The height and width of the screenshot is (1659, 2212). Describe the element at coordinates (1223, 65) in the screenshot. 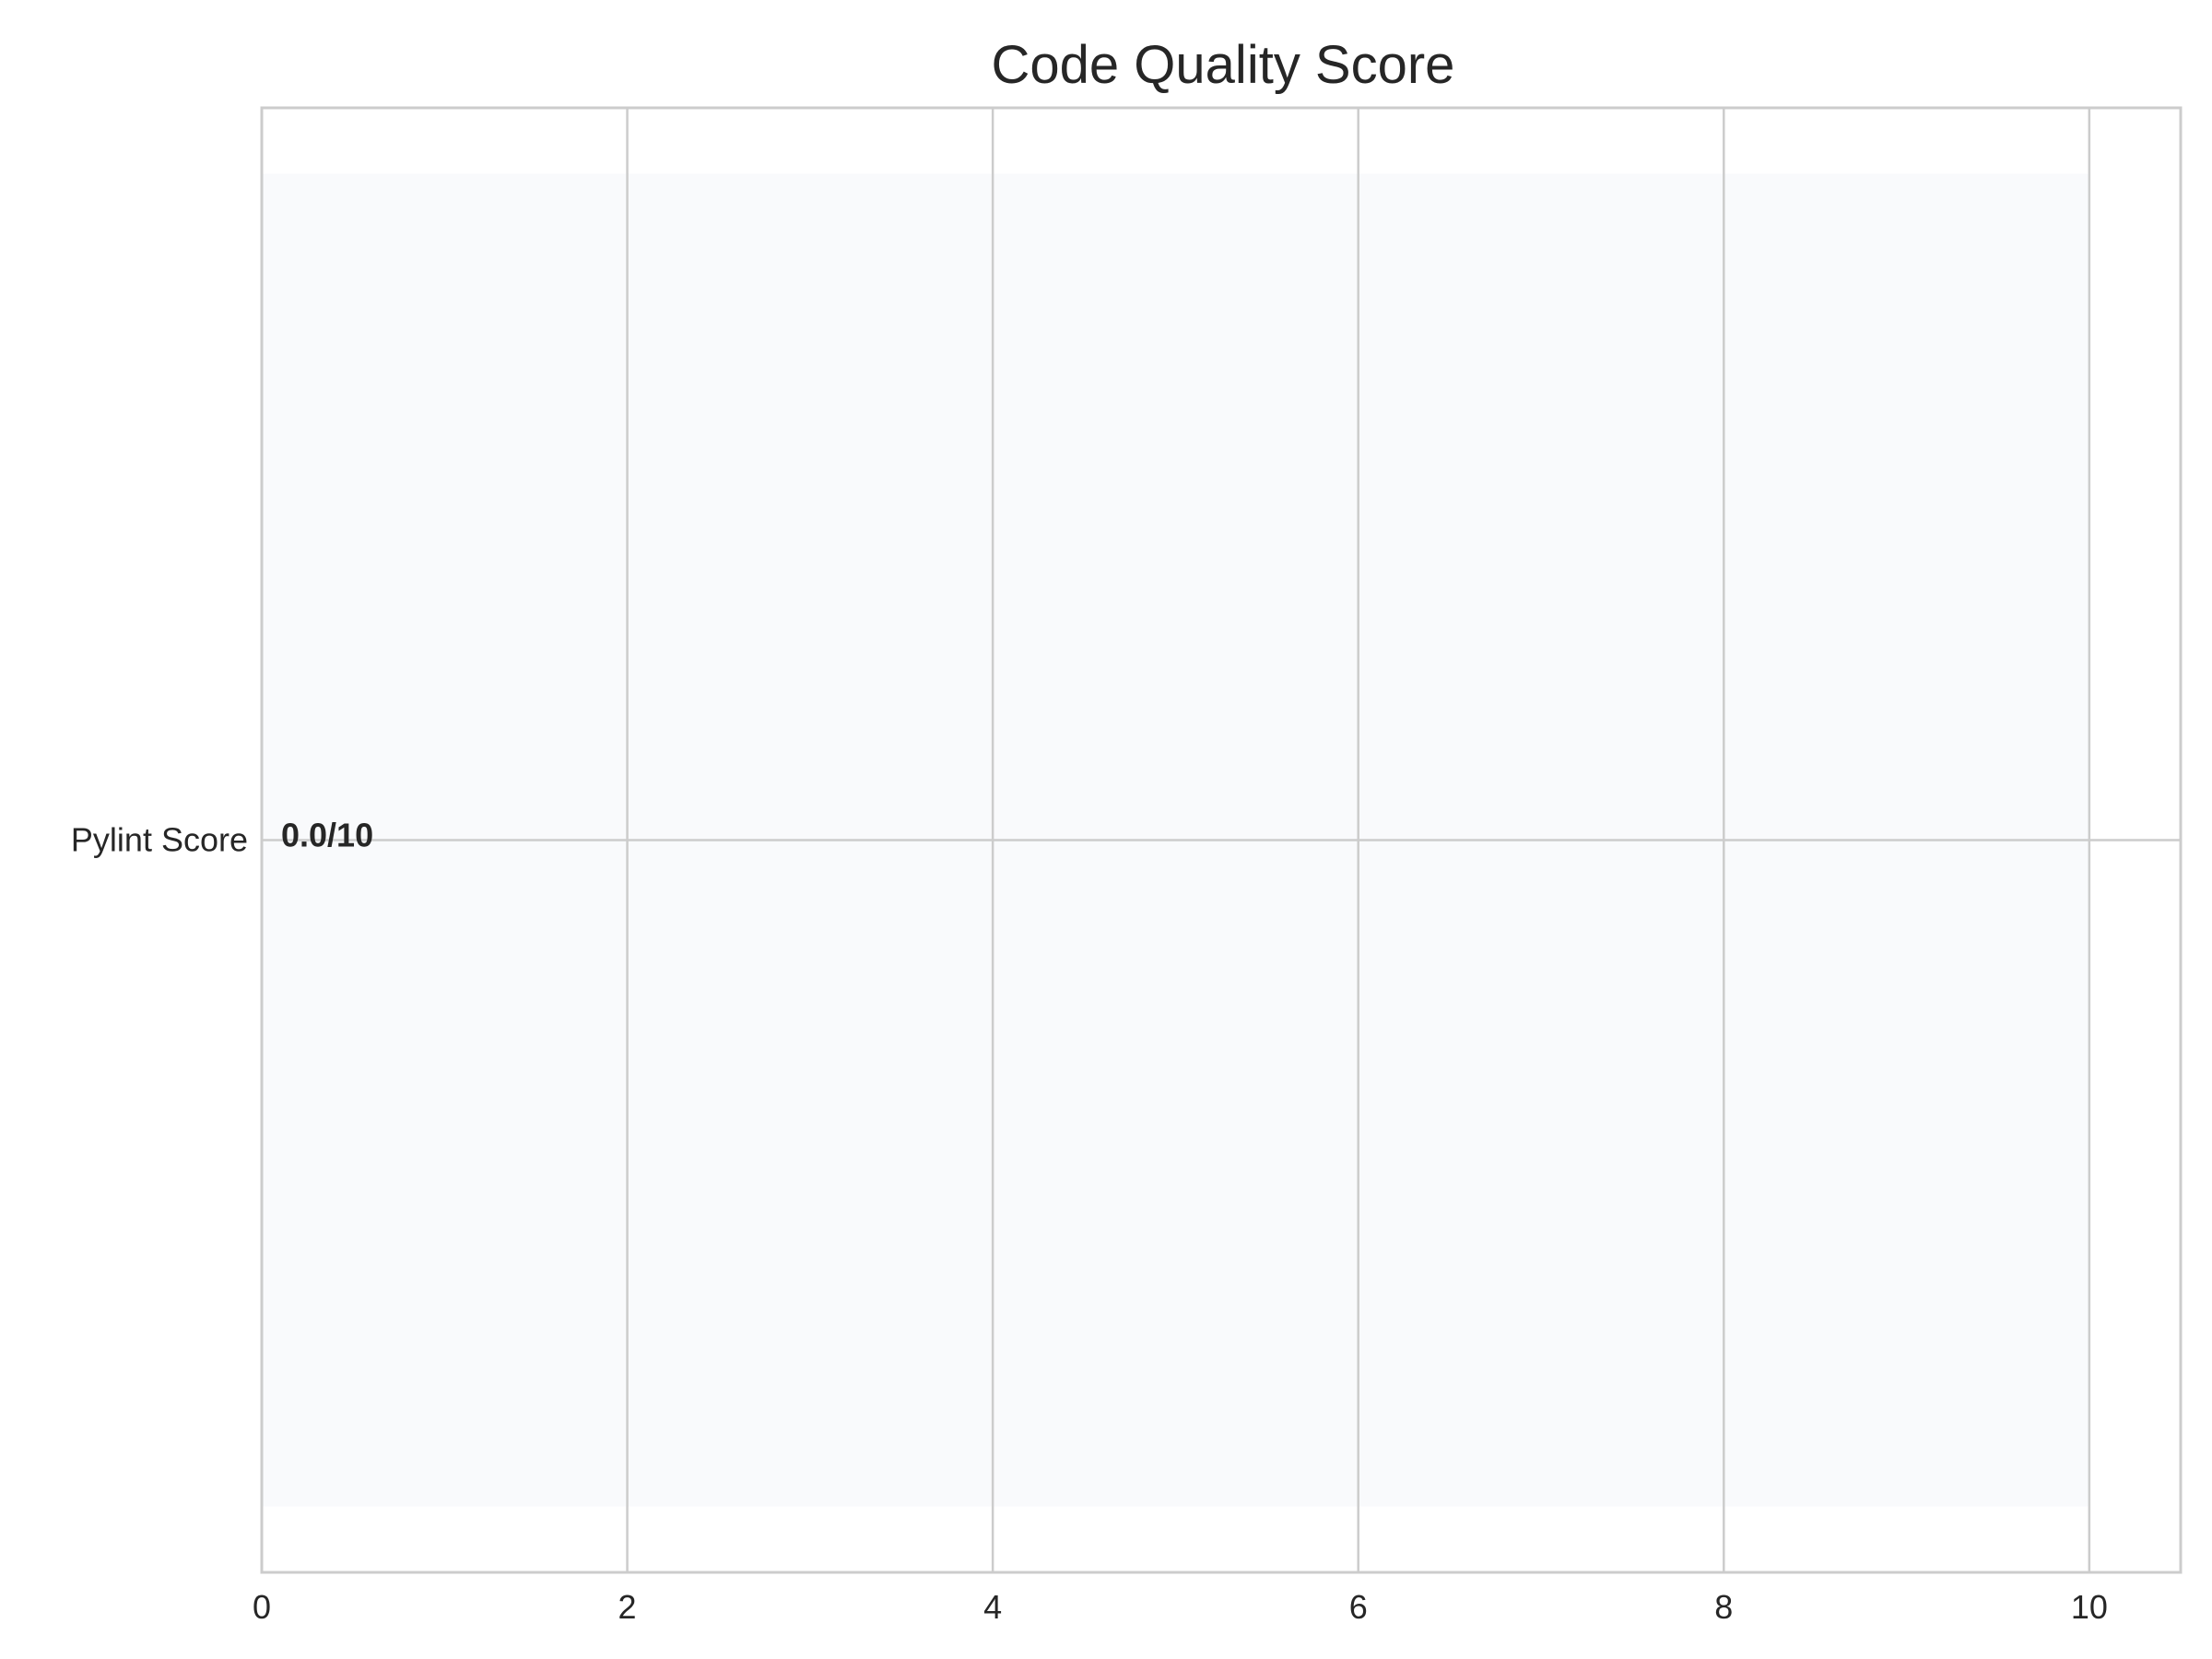

I see `chart-title: Code Quality Score` at that location.